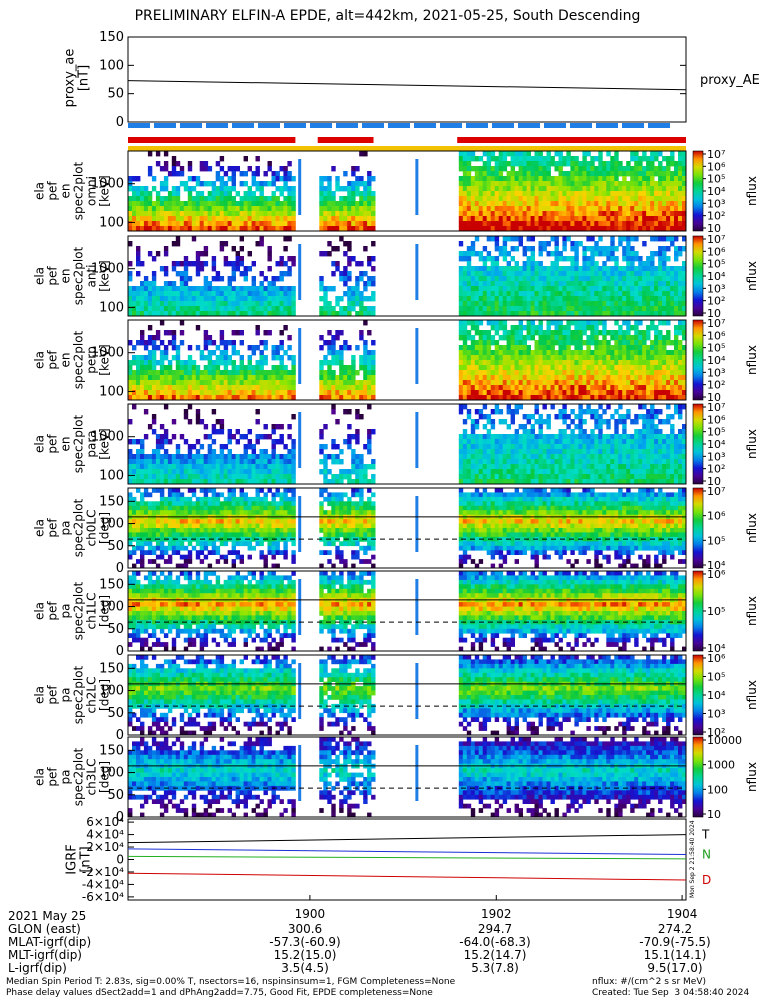  Describe the element at coordinates (451, 125) in the screenshot. I see `status-bar-blue-dash` at that location.